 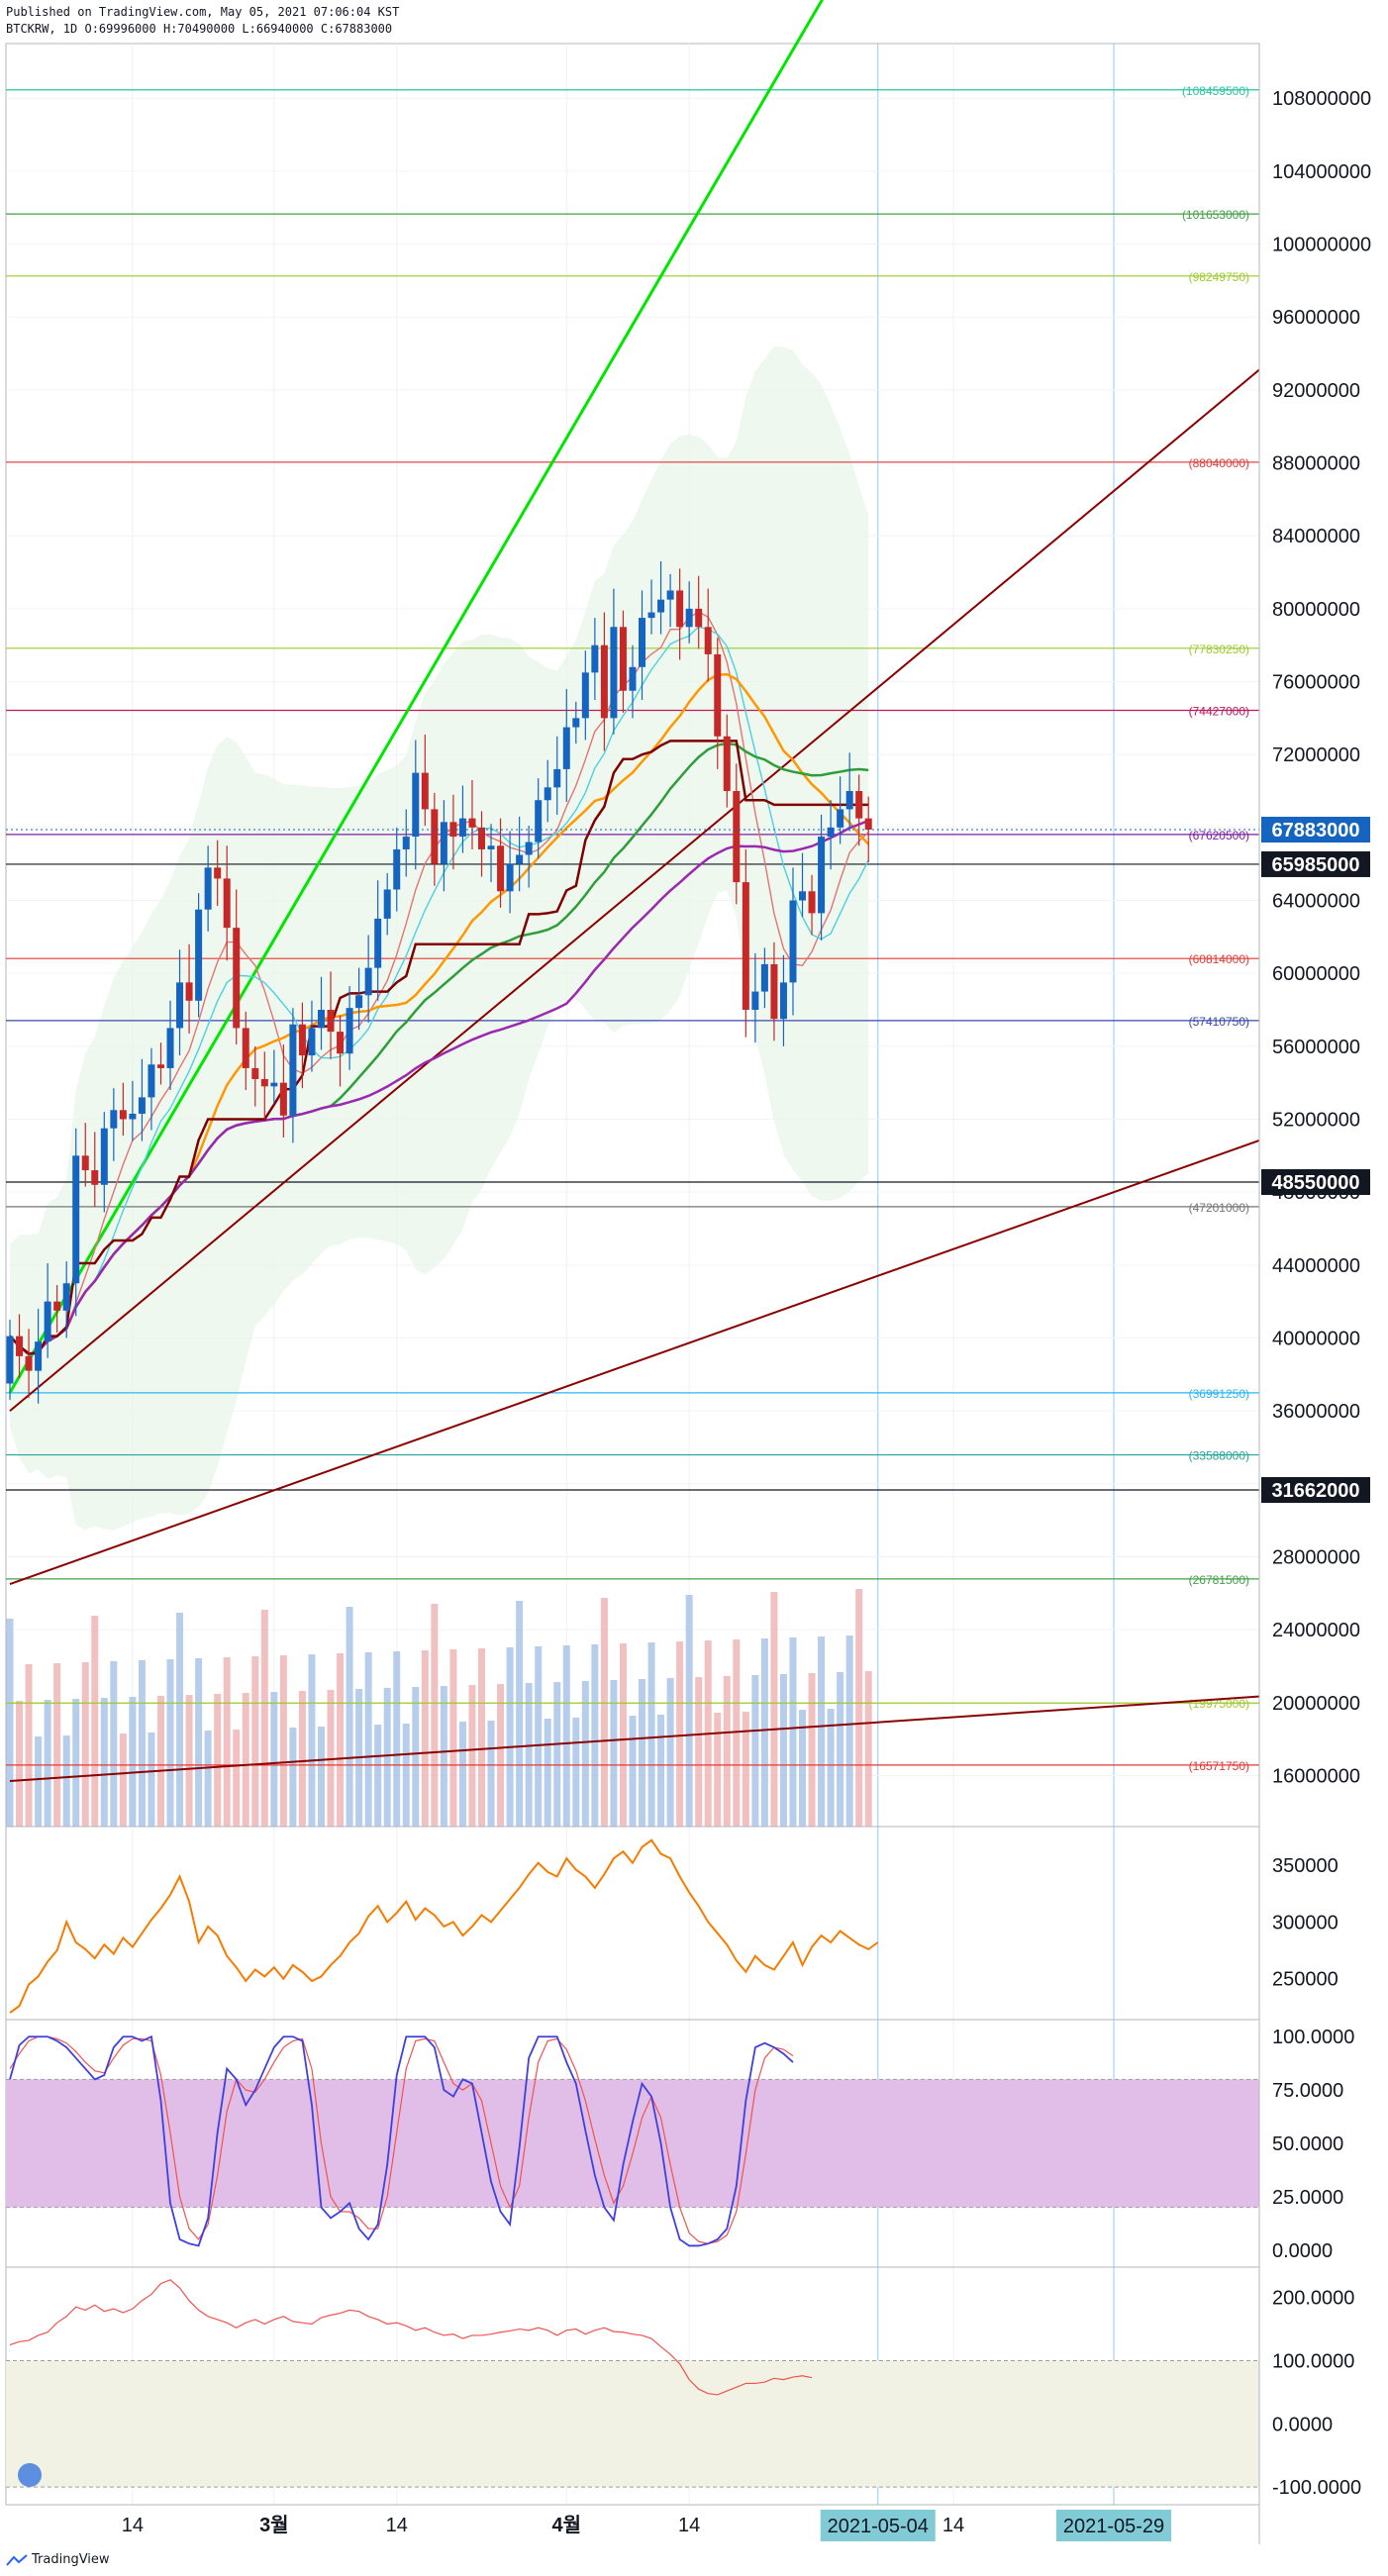 What do you see at coordinates (1219, 649) in the screenshot?
I see `level-label: (77830250)` at bounding box center [1219, 649].